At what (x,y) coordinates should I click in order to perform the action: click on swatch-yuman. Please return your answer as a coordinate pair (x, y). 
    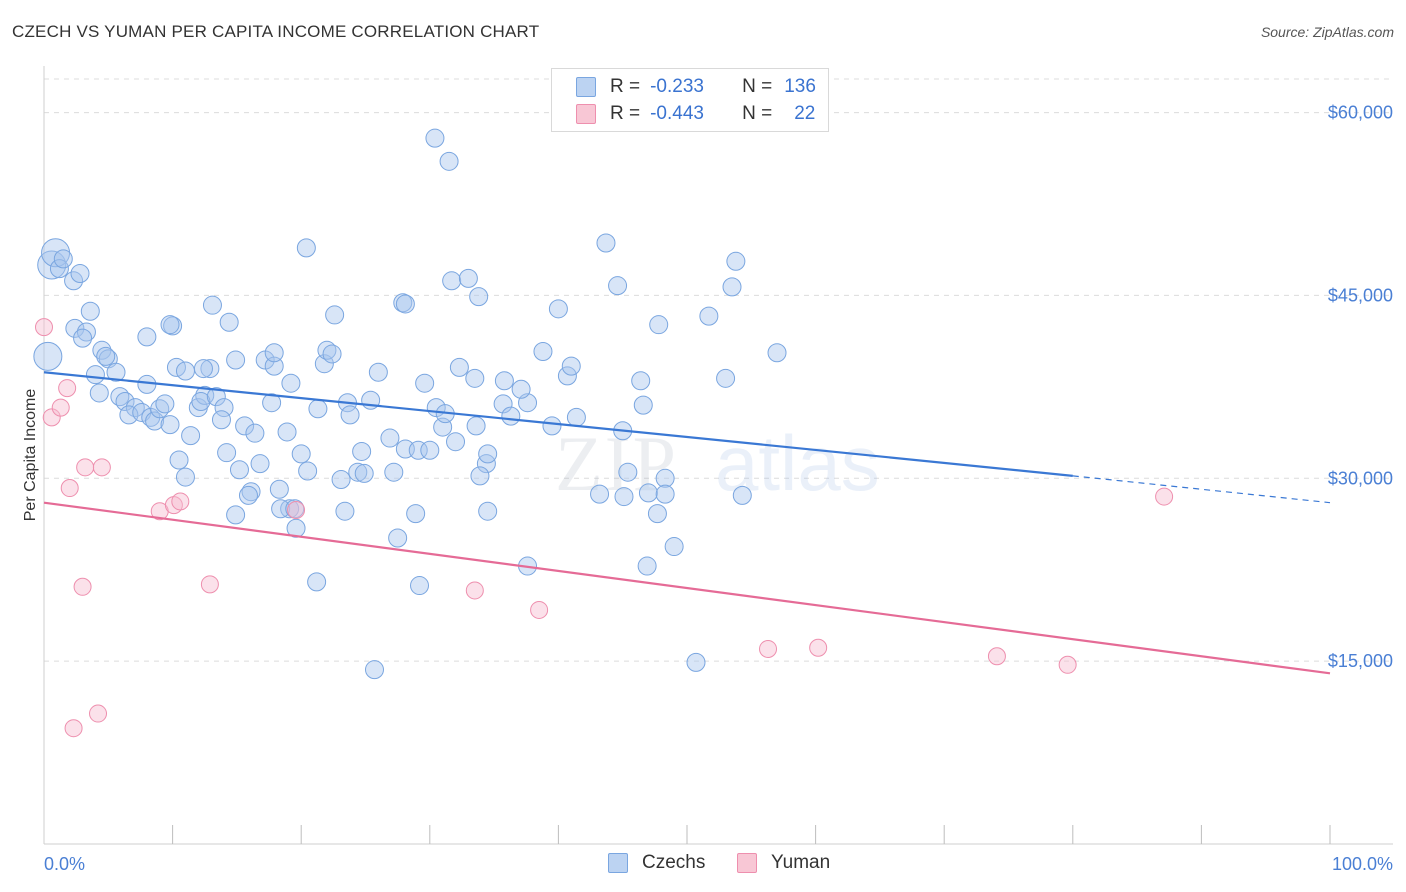
    Looking at the image, I should click on (747, 863).